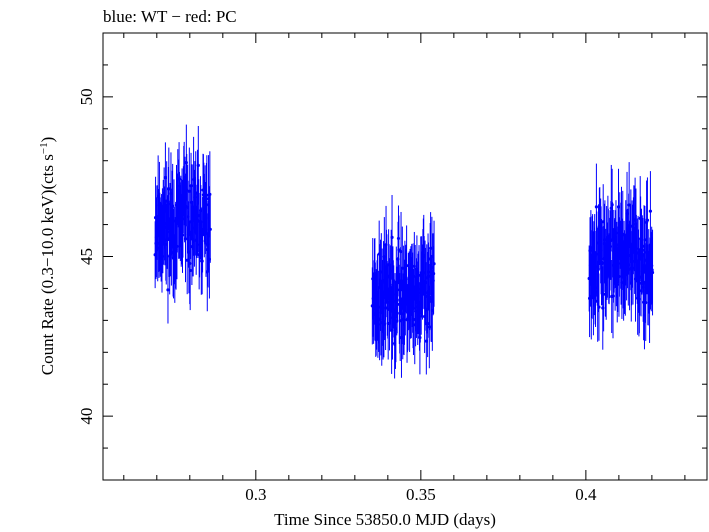 Image resolution: width=709 pixels, height=532 pixels. Describe the element at coordinates (86, 96) in the screenshot. I see `y-tick-label-50: 50` at that location.